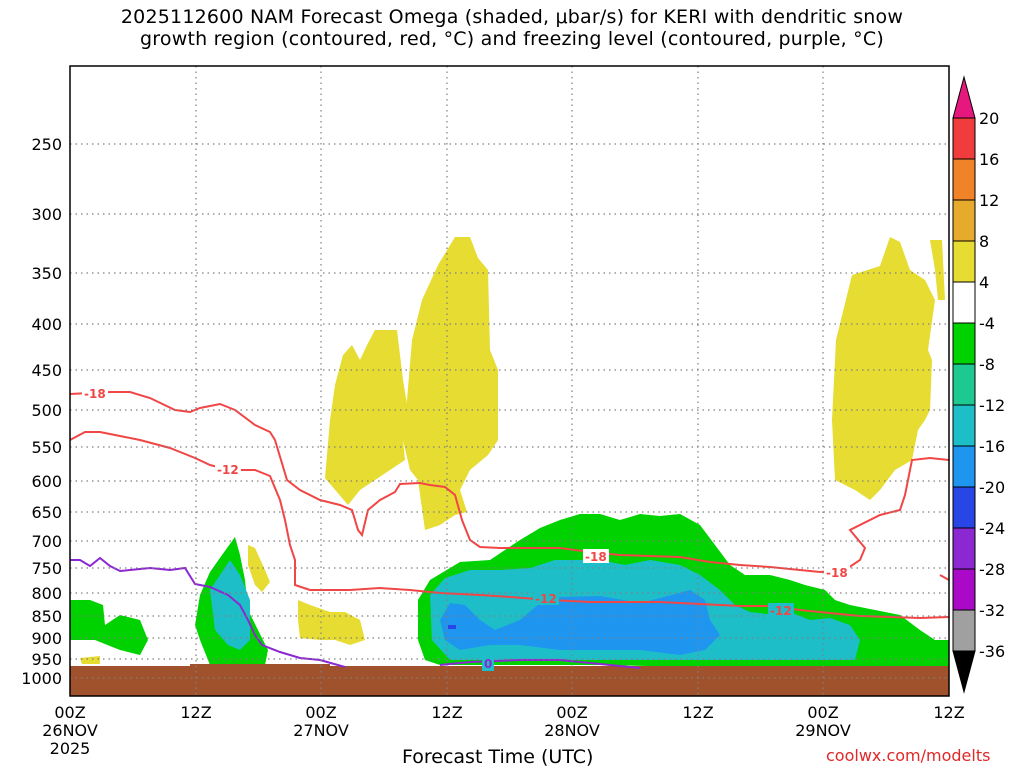 The height and width of the screenshot is (768, 1024). Describe the element at coordinates (989, 159) in the screenshot. I see `colorbar-label: 16` at that location.